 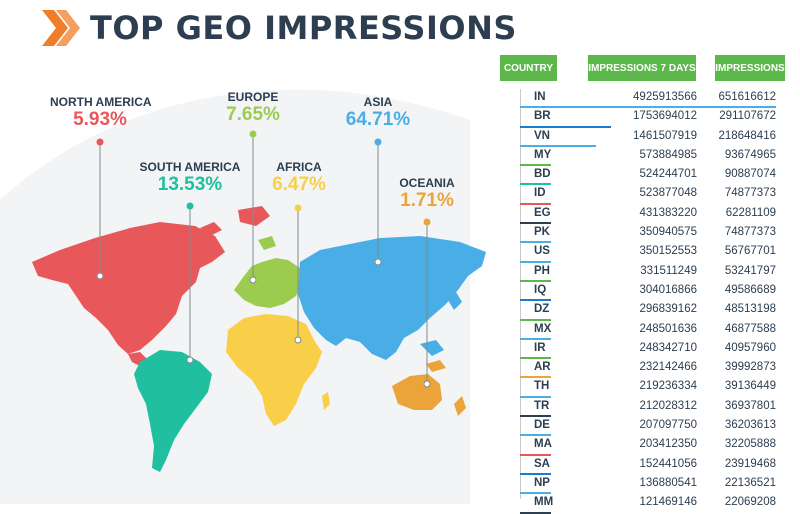 What do you see at coordinates (427, 183) in the screenshot?
I see `region-name: OCEANIA` at bounding box center [427, 183].